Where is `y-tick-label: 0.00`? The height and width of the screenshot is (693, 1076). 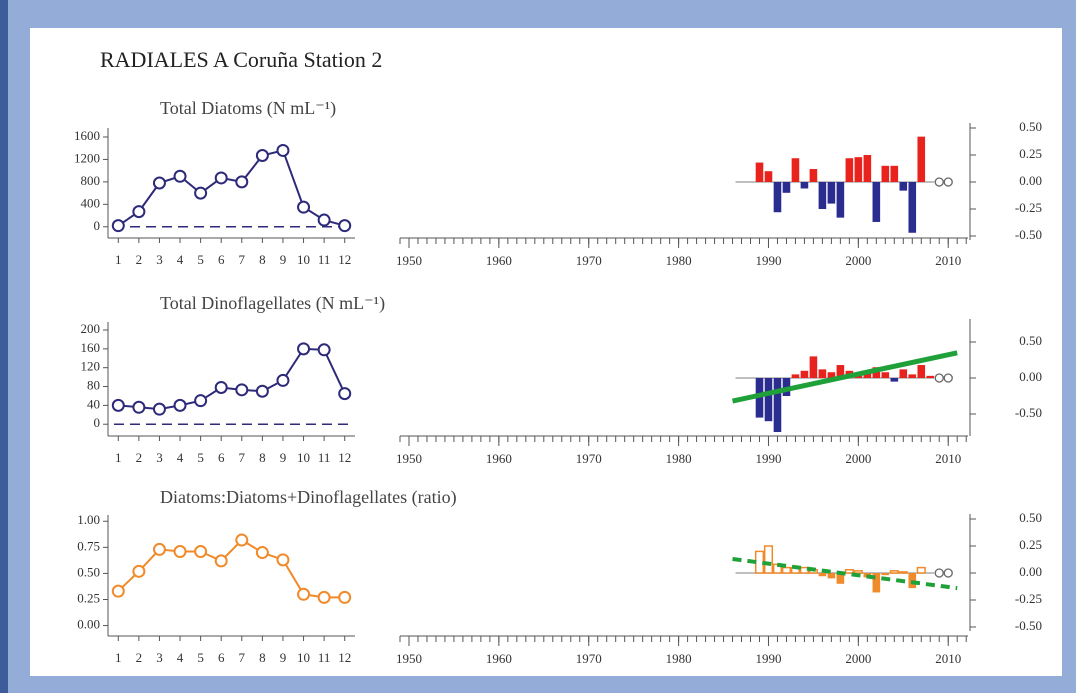 y-tick-label: 0.00 is located at coordinates (1030, 180).